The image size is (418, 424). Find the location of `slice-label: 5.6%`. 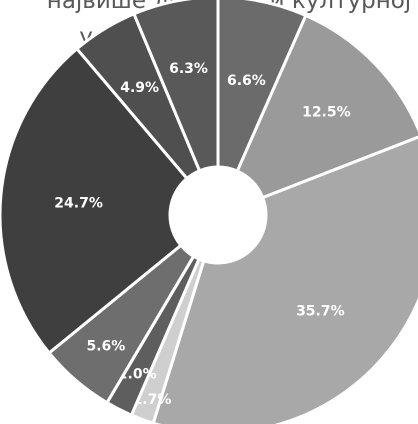

slice-label: 5.6% is located at coordinates (105, 346).